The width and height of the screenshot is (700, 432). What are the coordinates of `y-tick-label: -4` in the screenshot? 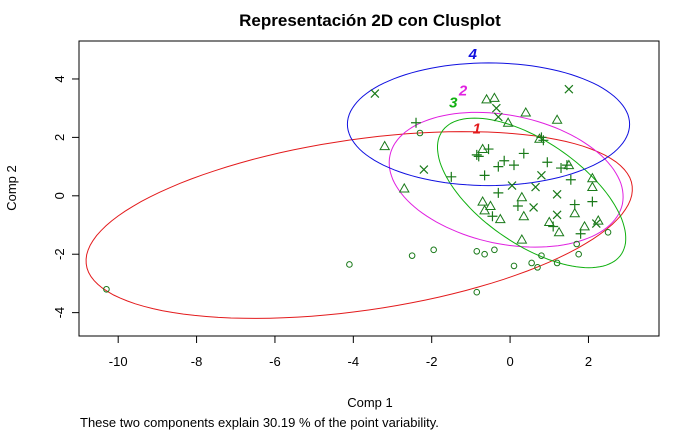 It's located at (59, 313).